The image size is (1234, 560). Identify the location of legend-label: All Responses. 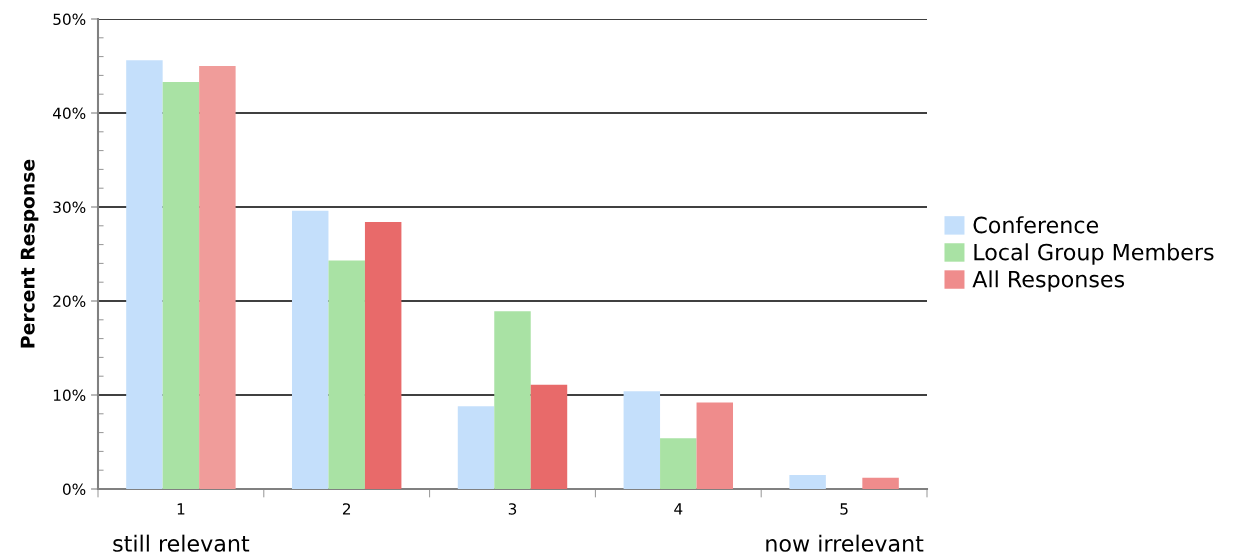
(1048, 281).